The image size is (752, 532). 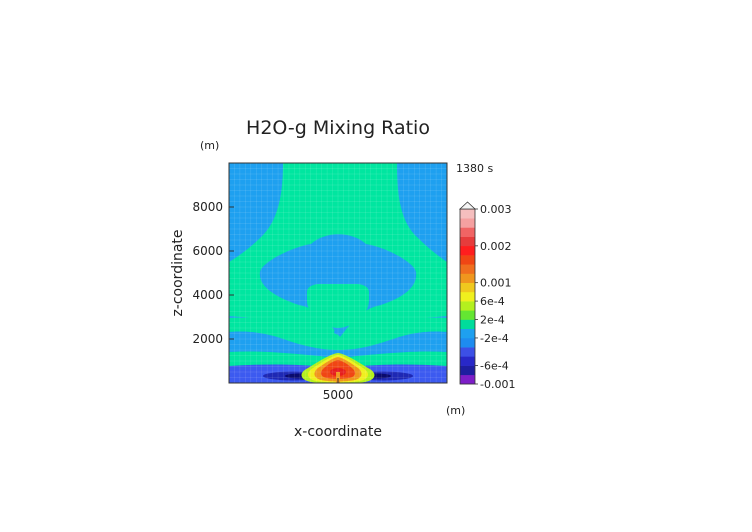 I want to click on y-tick-label: 6000, so click(x=207, y=251).